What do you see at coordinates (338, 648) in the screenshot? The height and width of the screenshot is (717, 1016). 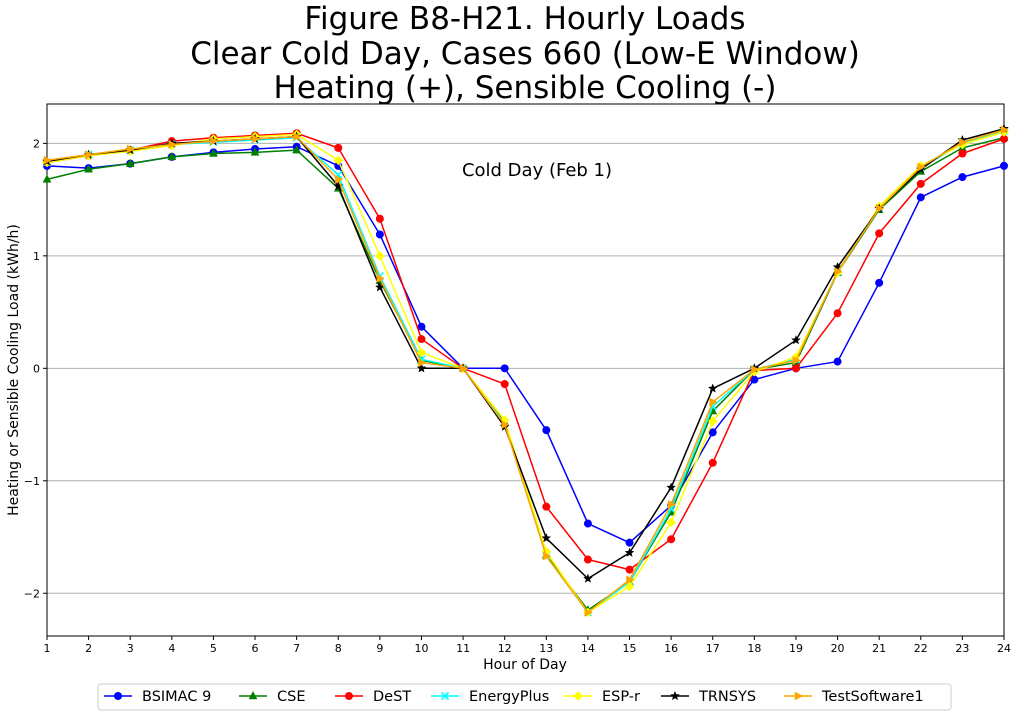 I see `x-tick-label: 8` at bounding box center [338, 648].